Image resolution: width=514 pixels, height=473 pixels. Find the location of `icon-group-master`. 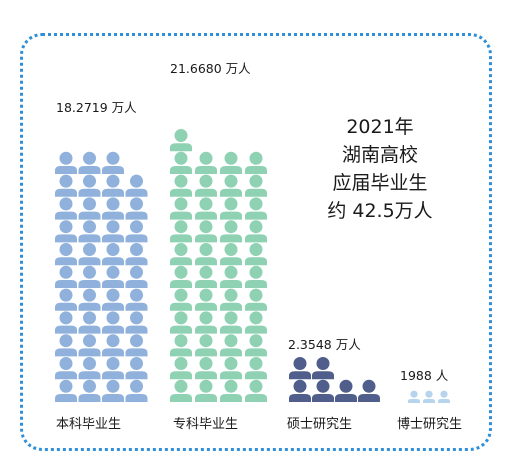

icon-group-master is located at coordinates (334, 379).